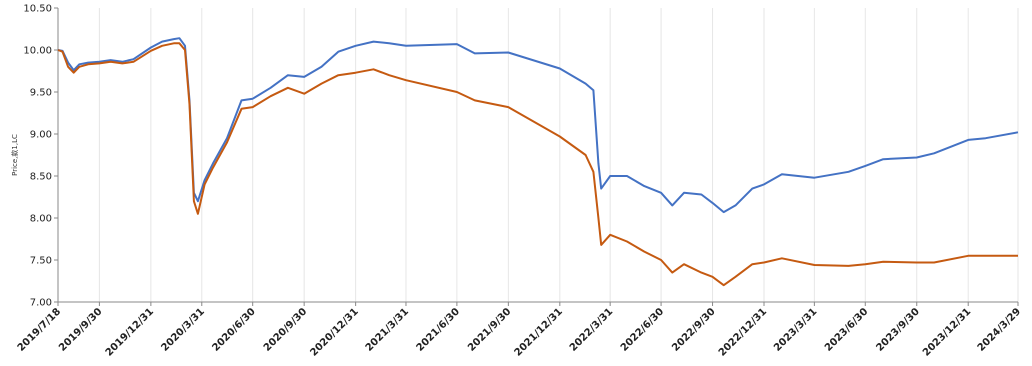 This screenshot has height=366, width=1032. What do you see at coordinates (438, 329) in the screenshot?
I see `x-tick-label: 2021/6/30` at bounding box center [438, 329].